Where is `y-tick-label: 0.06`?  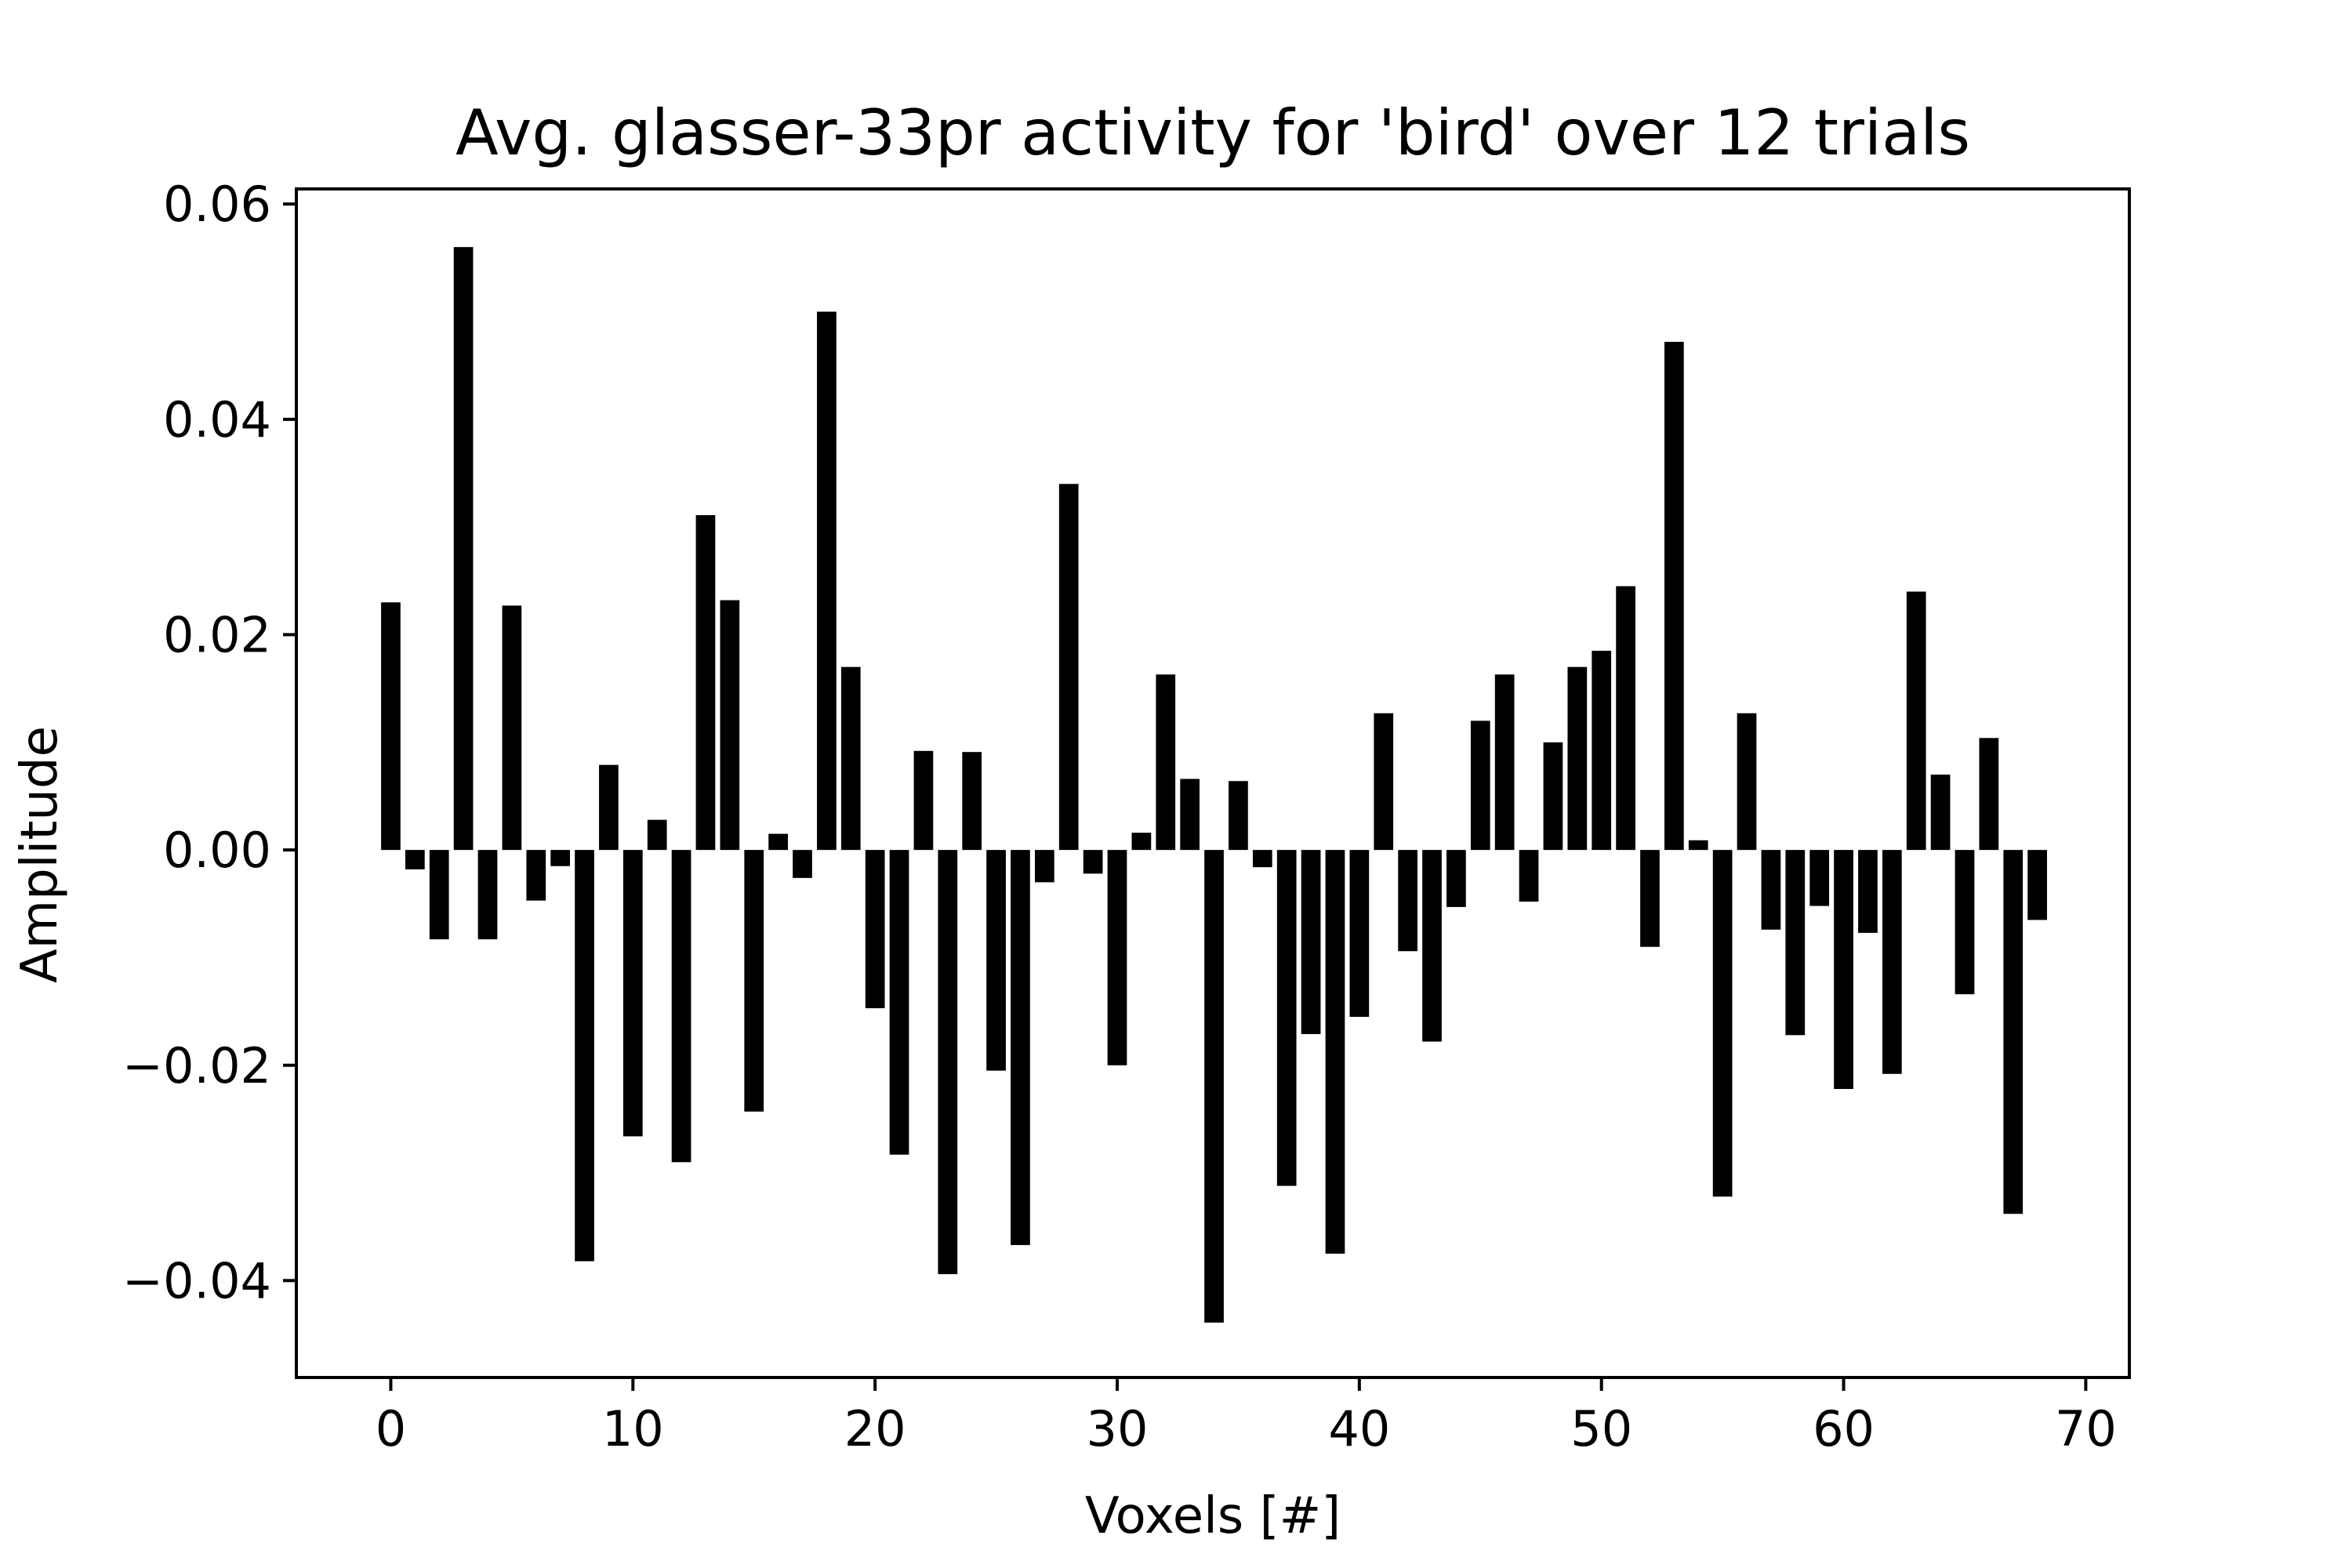 y-tick-label: 0.06 is located at coordinates (217, 204).